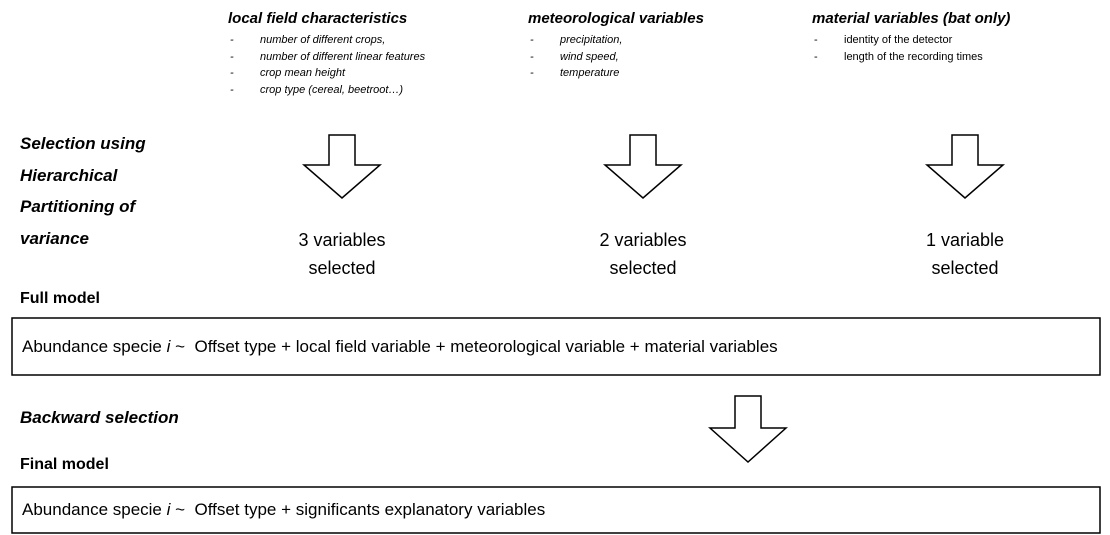 The height and width of the screenshot is (535, 1110). What do you see at coordinates (318, 18) in the screenshot?
I see `column-title: local field characteristics` at bounding box center [318, 18].